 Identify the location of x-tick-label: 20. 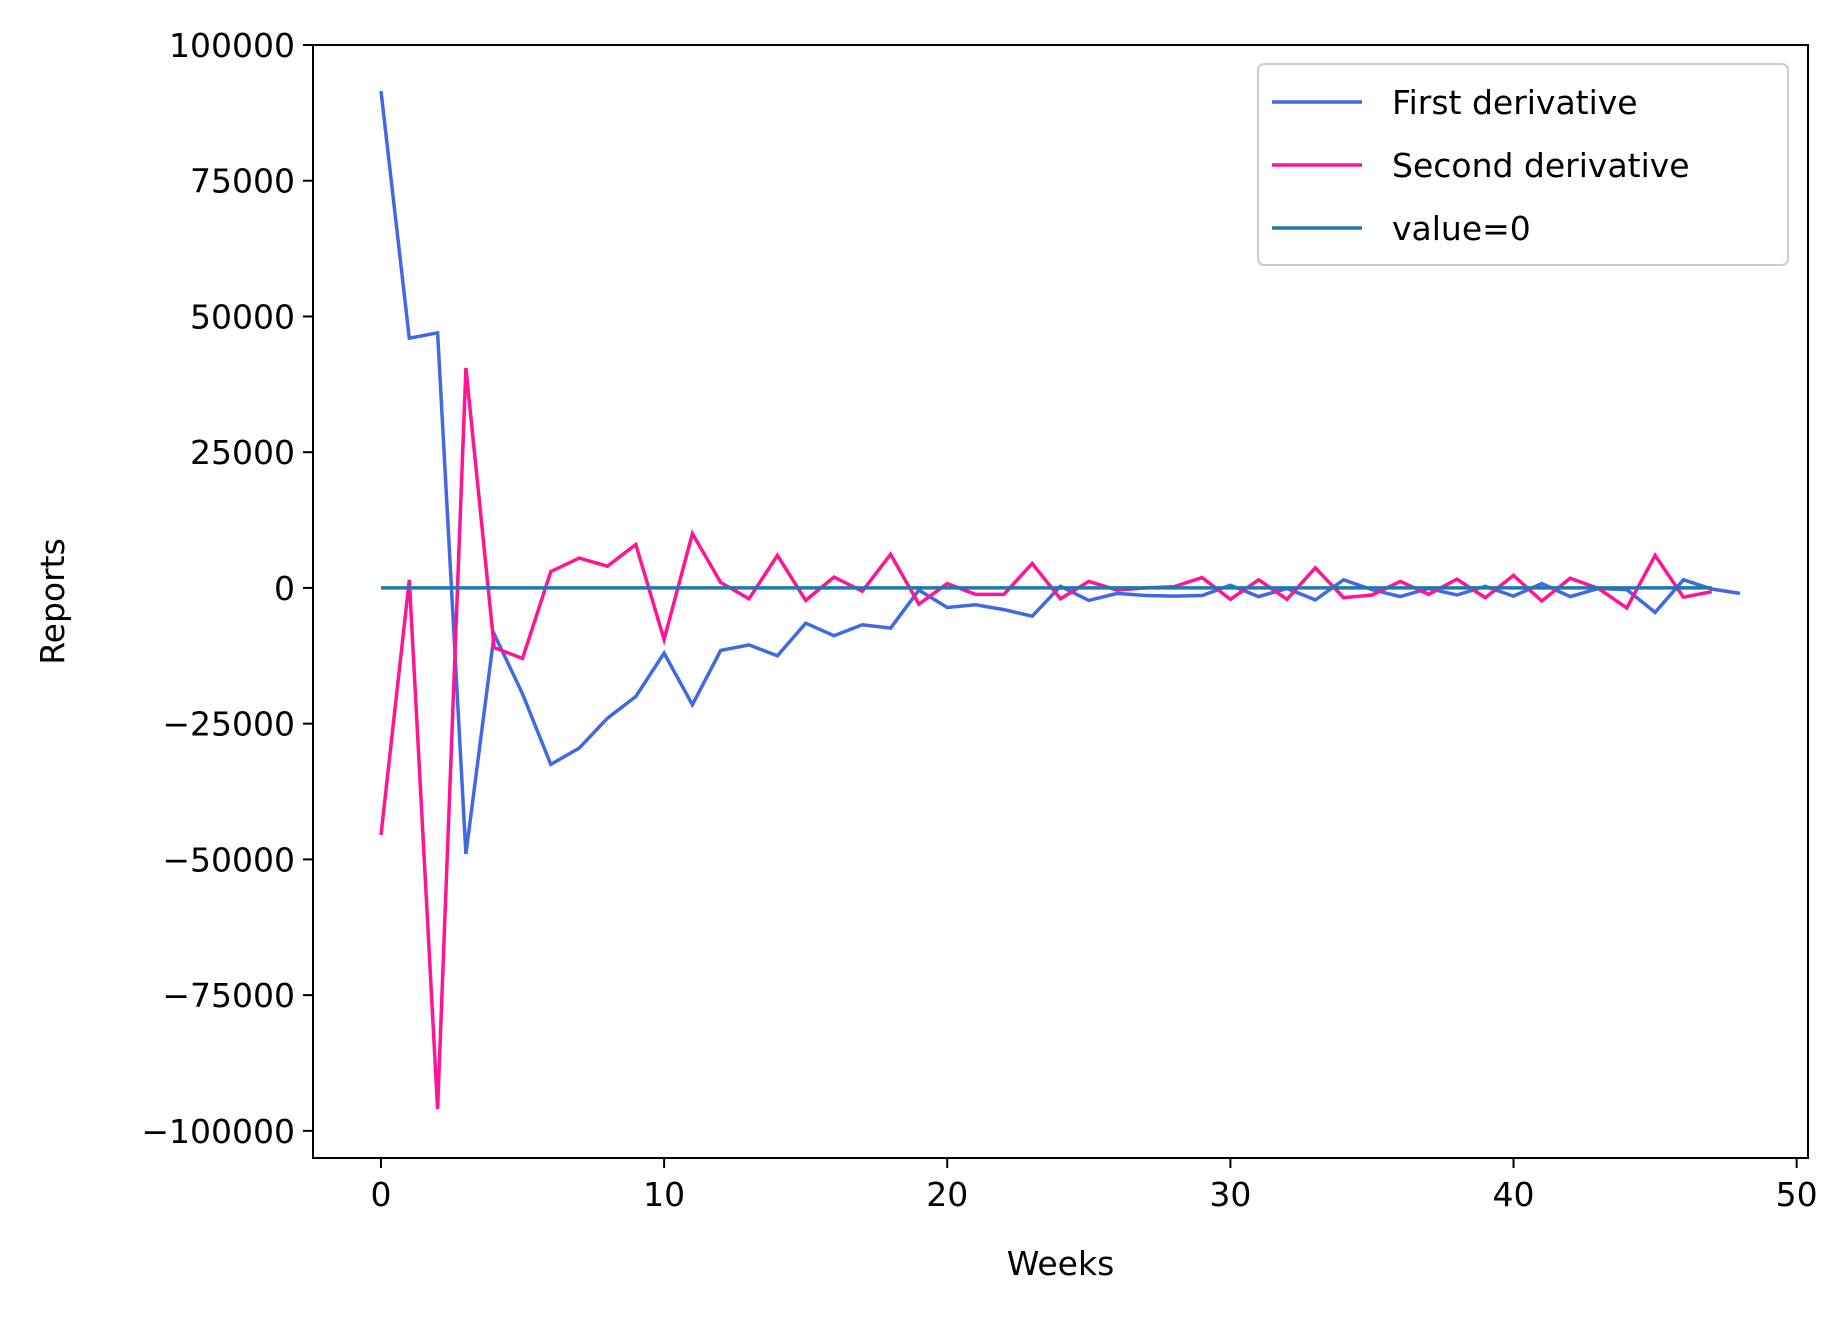
(947, 1194).